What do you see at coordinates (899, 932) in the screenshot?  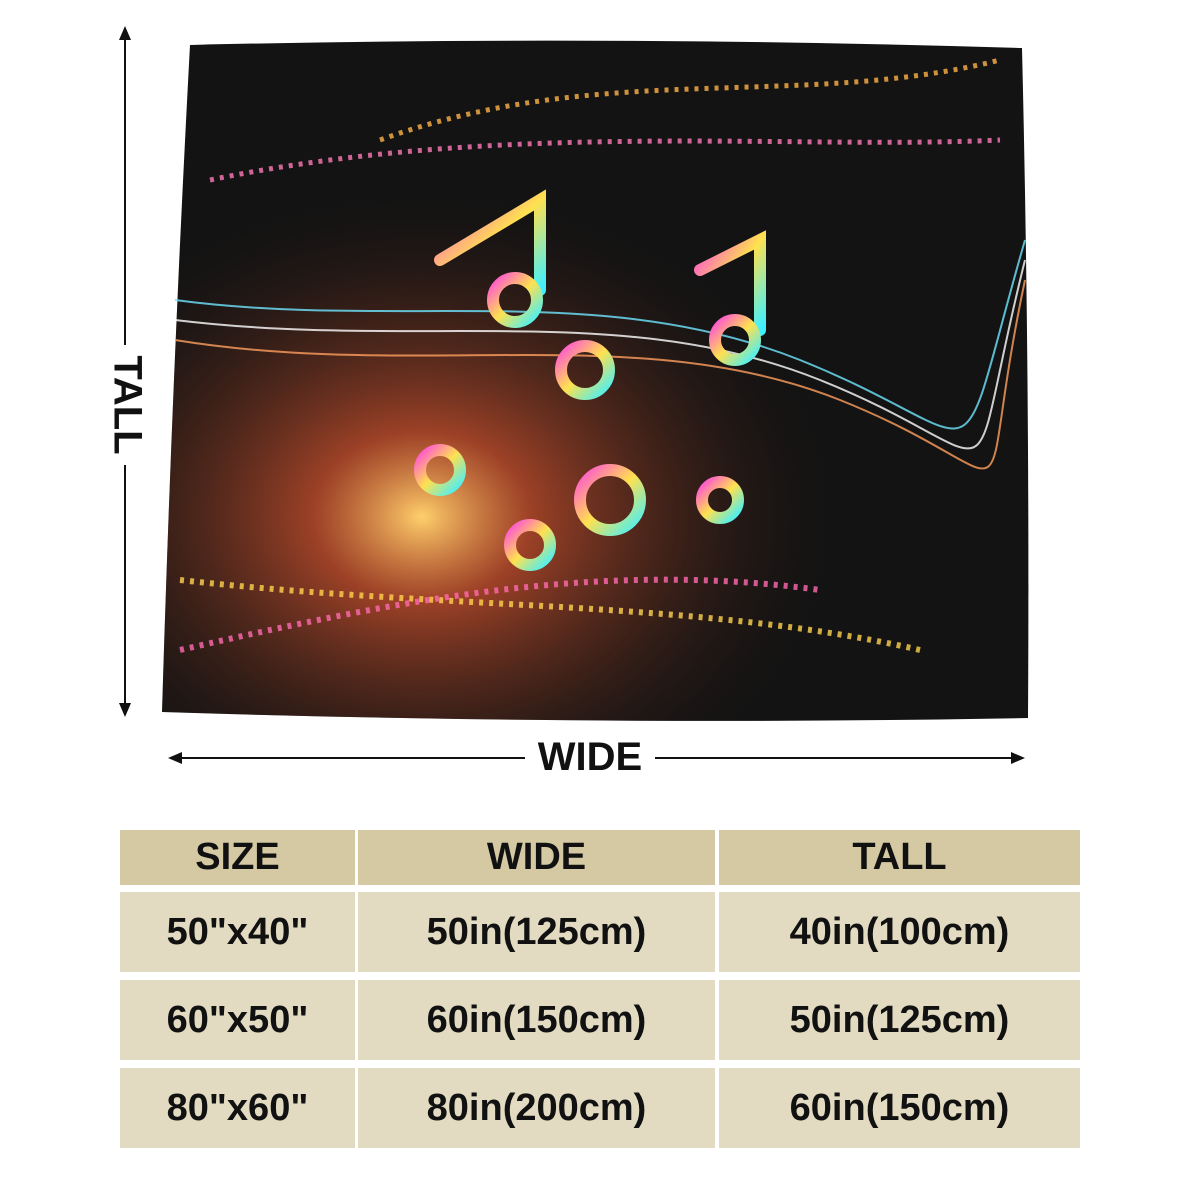 I see `table-cell: 40in(100cm)` at bounding box center [899, 932].